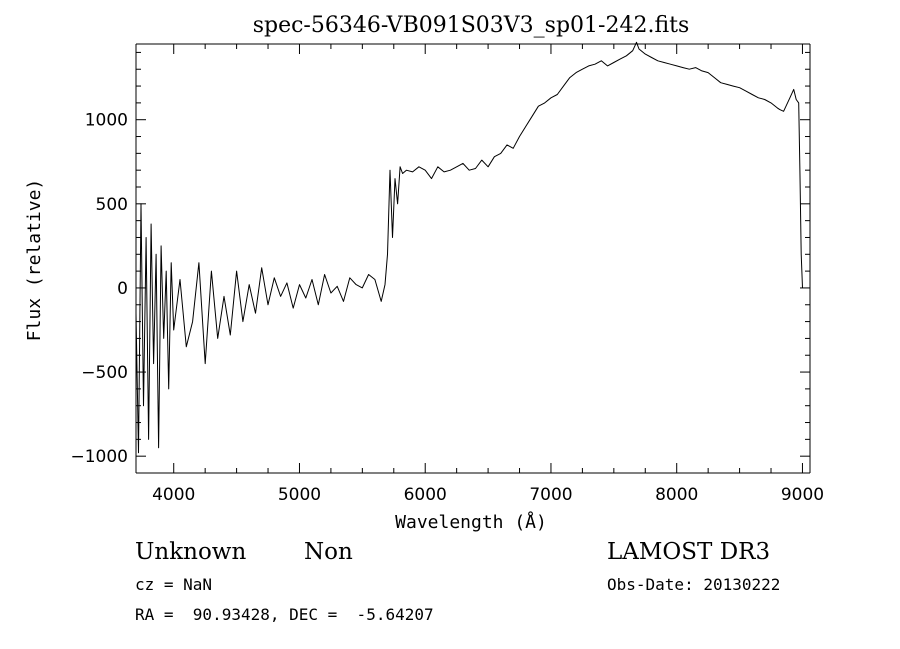 The height and width of the screenshot is (649, 900). I want to click on x-tick-label: 9000, so click(802, 495).